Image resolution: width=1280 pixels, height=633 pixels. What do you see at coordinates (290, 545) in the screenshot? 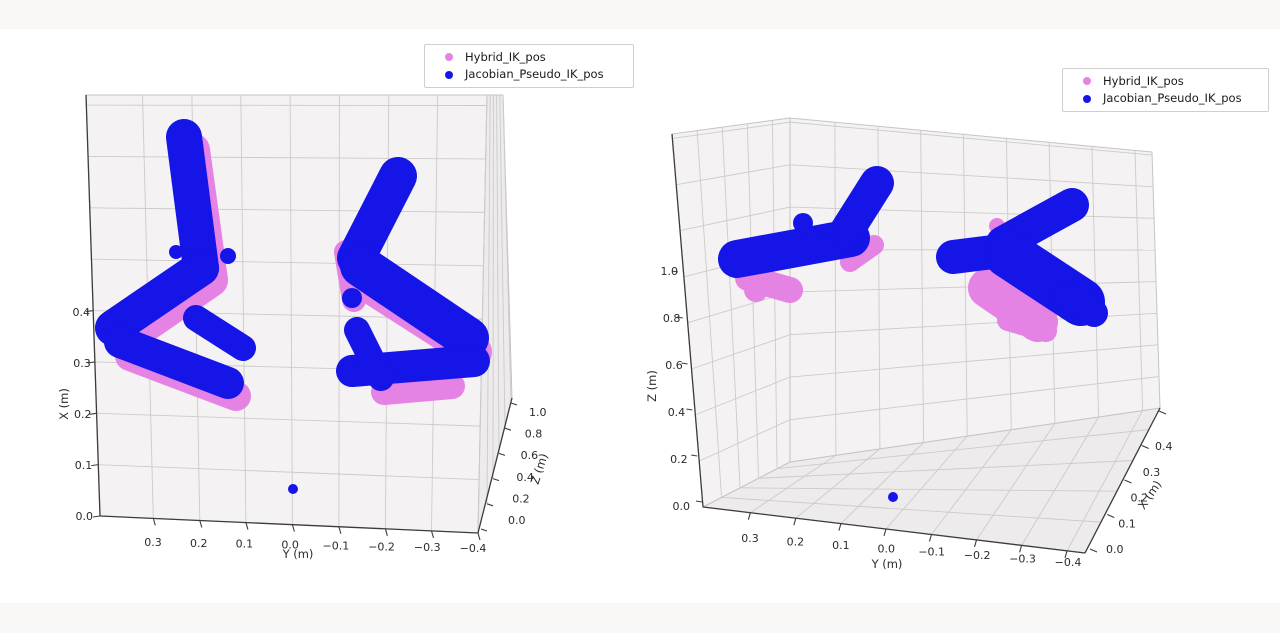
I see `left-horizontal-tick-label: 0.0` at bounding box center [290, 545].